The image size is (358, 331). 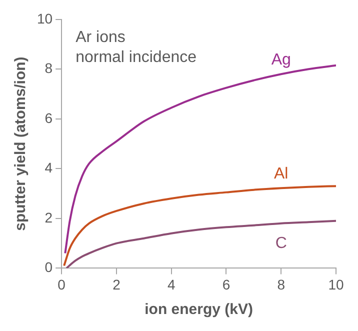 What do you see at coordinates (44, 18) in the screenshot?
I see `y-tick-label: 10` at bounding box center [44, 18].